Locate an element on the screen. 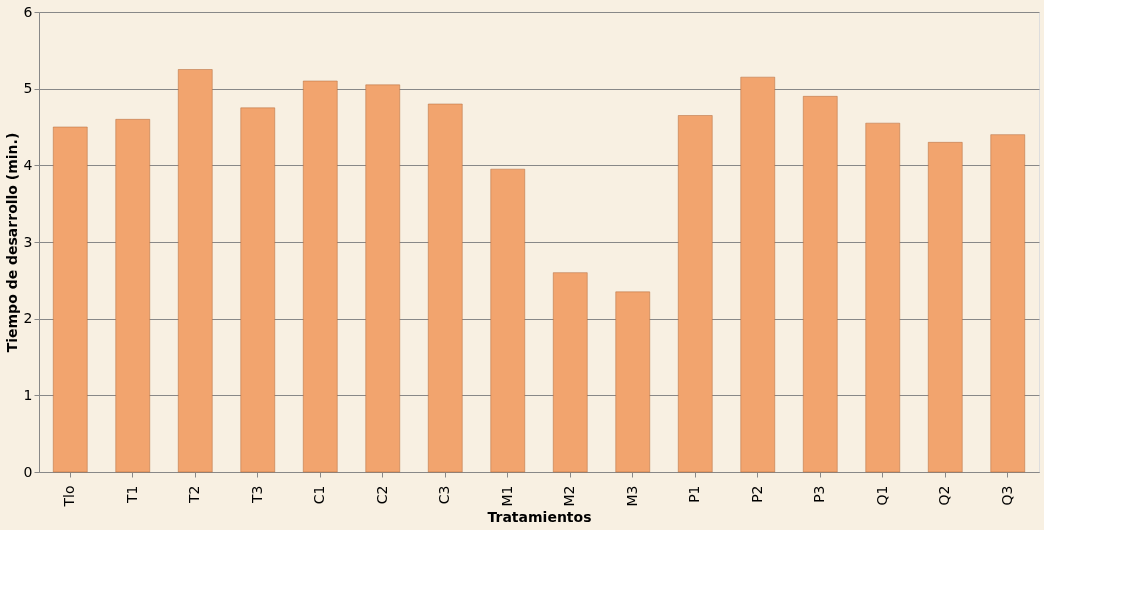  y-tick-label: 3 is located at coordinates (28, 241).